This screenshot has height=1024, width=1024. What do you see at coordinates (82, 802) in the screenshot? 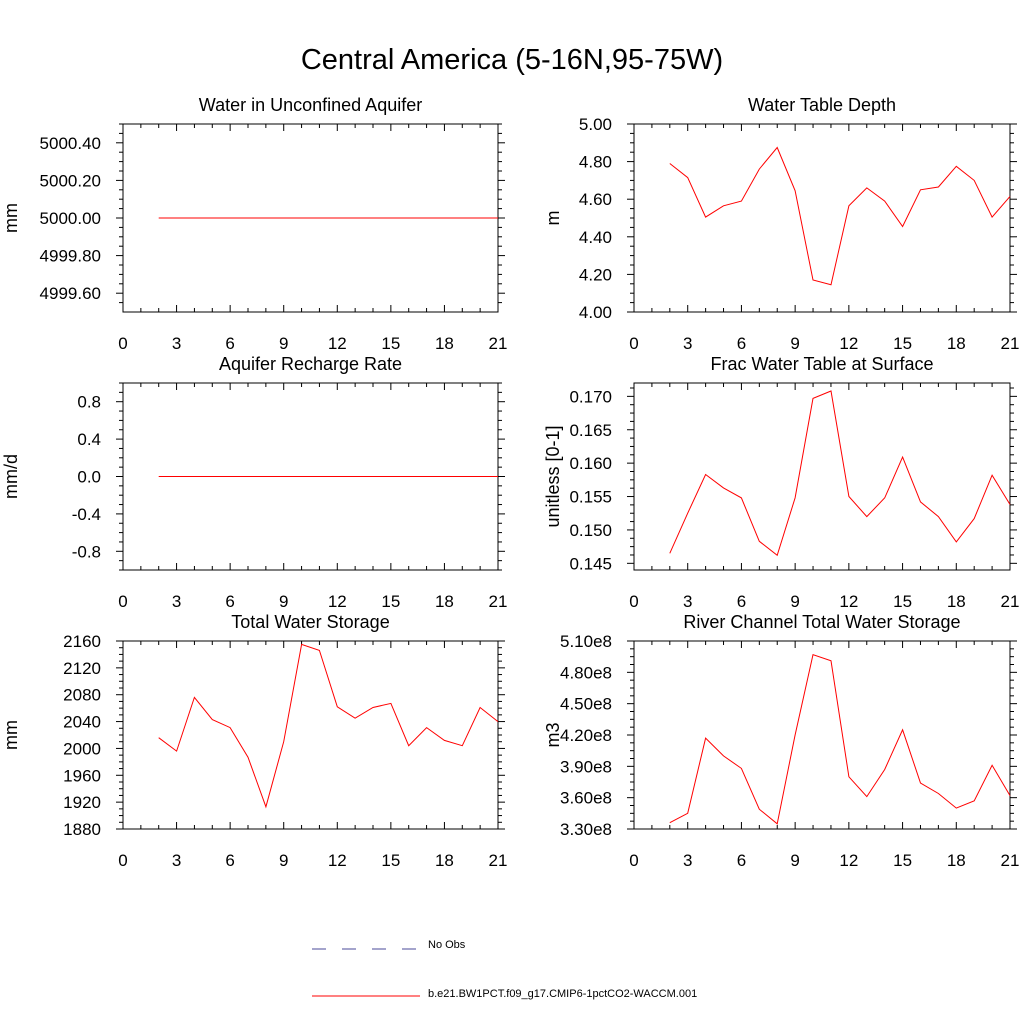
I see `y-tick-label: 1920` at bounding box center [82, 802].